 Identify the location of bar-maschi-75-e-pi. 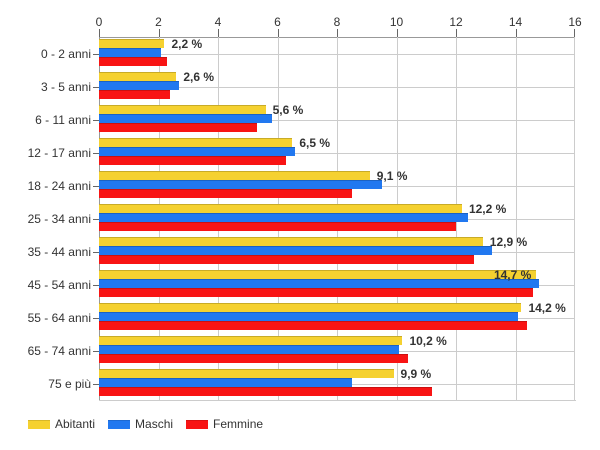
(225, 382).